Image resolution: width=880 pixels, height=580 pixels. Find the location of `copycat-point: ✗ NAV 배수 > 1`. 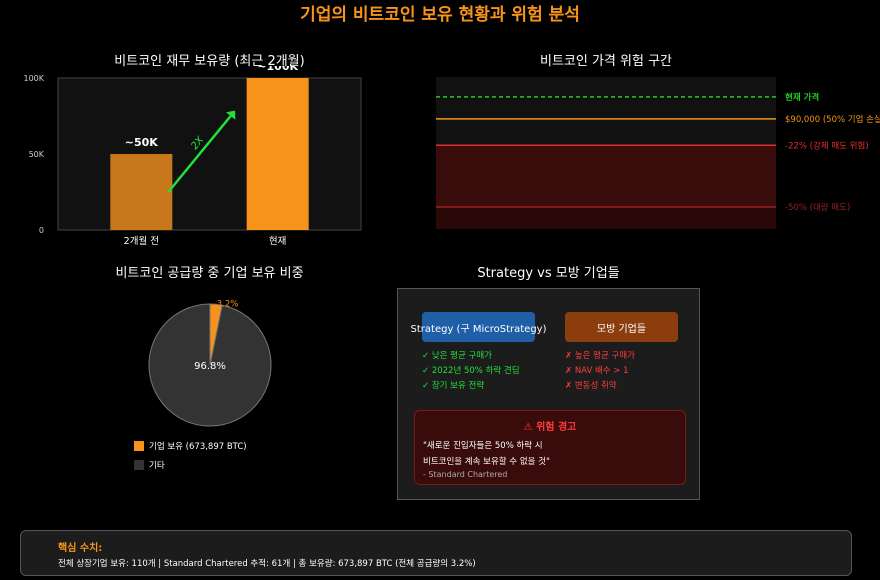

copycat-point: ✗ NAV 배수 > 1 is located at coordinates (597, 371).